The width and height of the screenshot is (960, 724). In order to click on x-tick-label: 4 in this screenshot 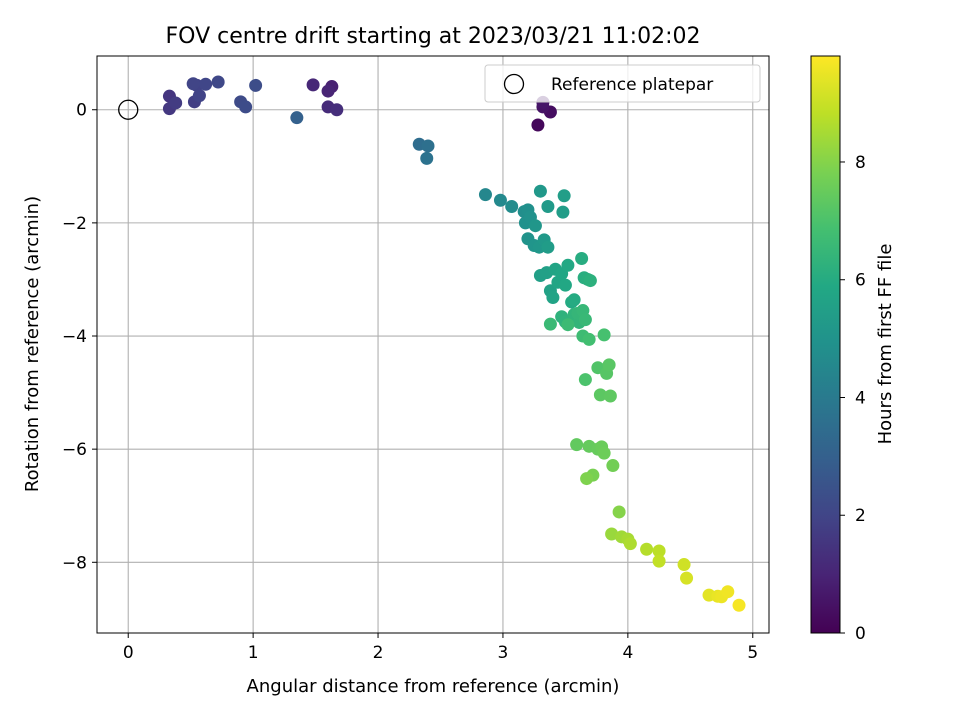, I will do `click(627, 653)`.